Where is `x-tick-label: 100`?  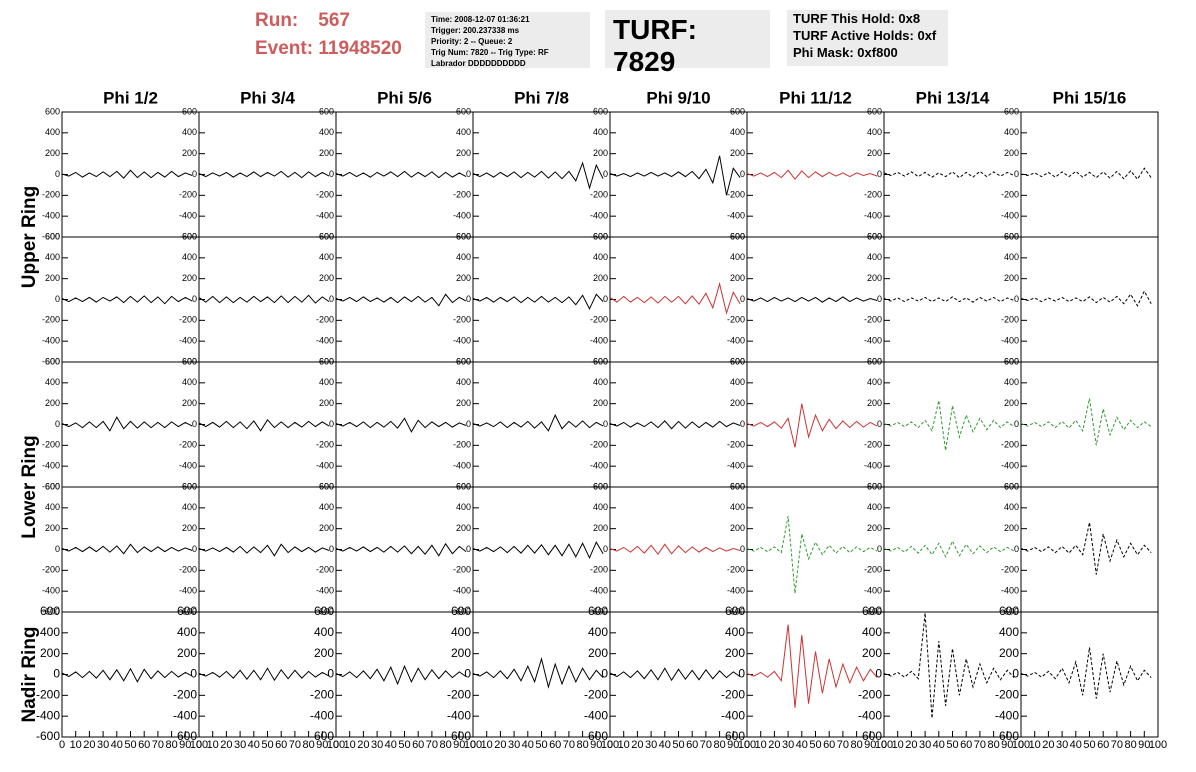
x-tick-label: 100 is located at coordinates (336, 745).